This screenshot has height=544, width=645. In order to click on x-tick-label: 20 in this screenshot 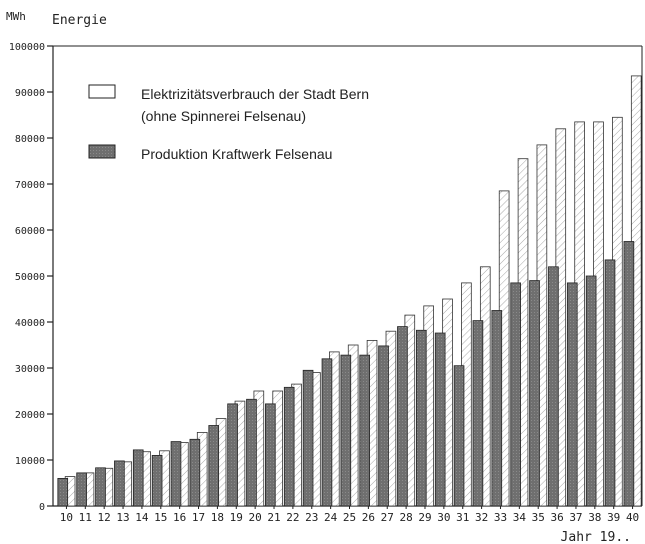, I will do `click(255, 517)`.